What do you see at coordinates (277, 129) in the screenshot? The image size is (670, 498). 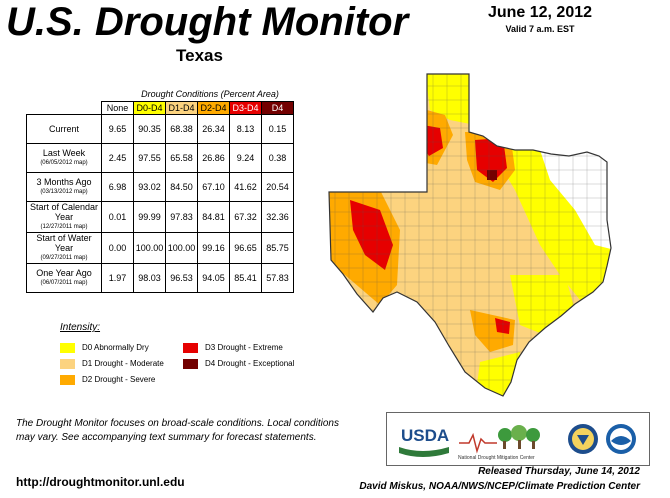 I see `table-cell: 0.15` at bounding box center [277, 129].